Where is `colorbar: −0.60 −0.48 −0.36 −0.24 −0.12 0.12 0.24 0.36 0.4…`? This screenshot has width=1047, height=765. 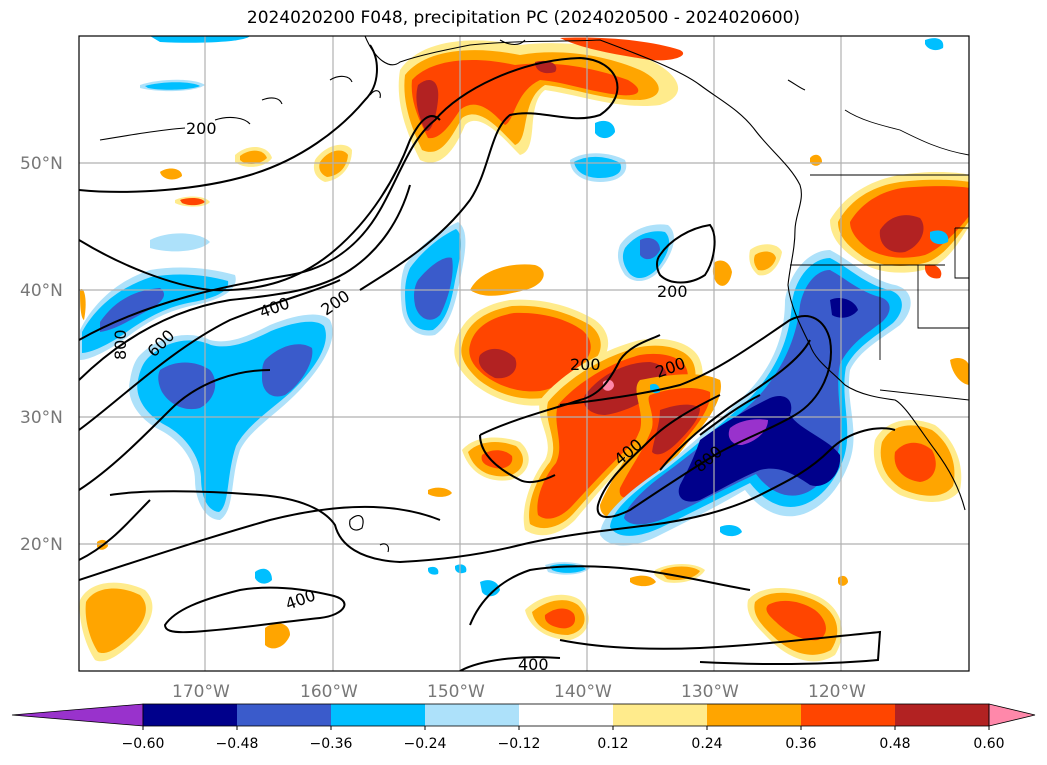 colorbar: −0.60 −0.48 −0.36 −0.24 −0.12 0.12 0.24 0.36 0.4… is located at coordinates (523, 727).